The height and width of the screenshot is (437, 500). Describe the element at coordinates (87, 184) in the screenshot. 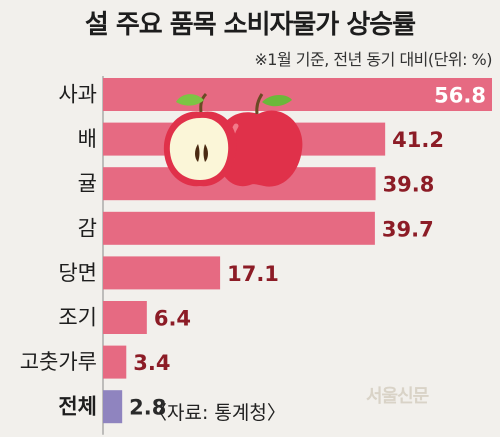

I see `category-label: 귤` at that location.